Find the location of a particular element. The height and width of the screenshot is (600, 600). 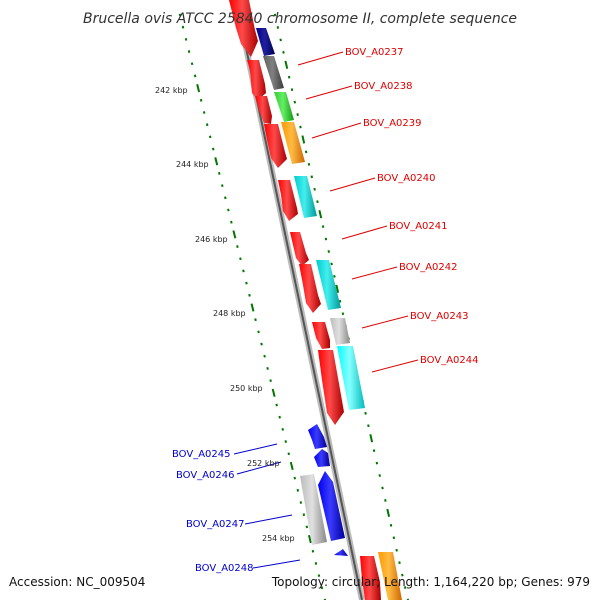

gene-label: BOV_A0239 is located at coordinates (392, 123).